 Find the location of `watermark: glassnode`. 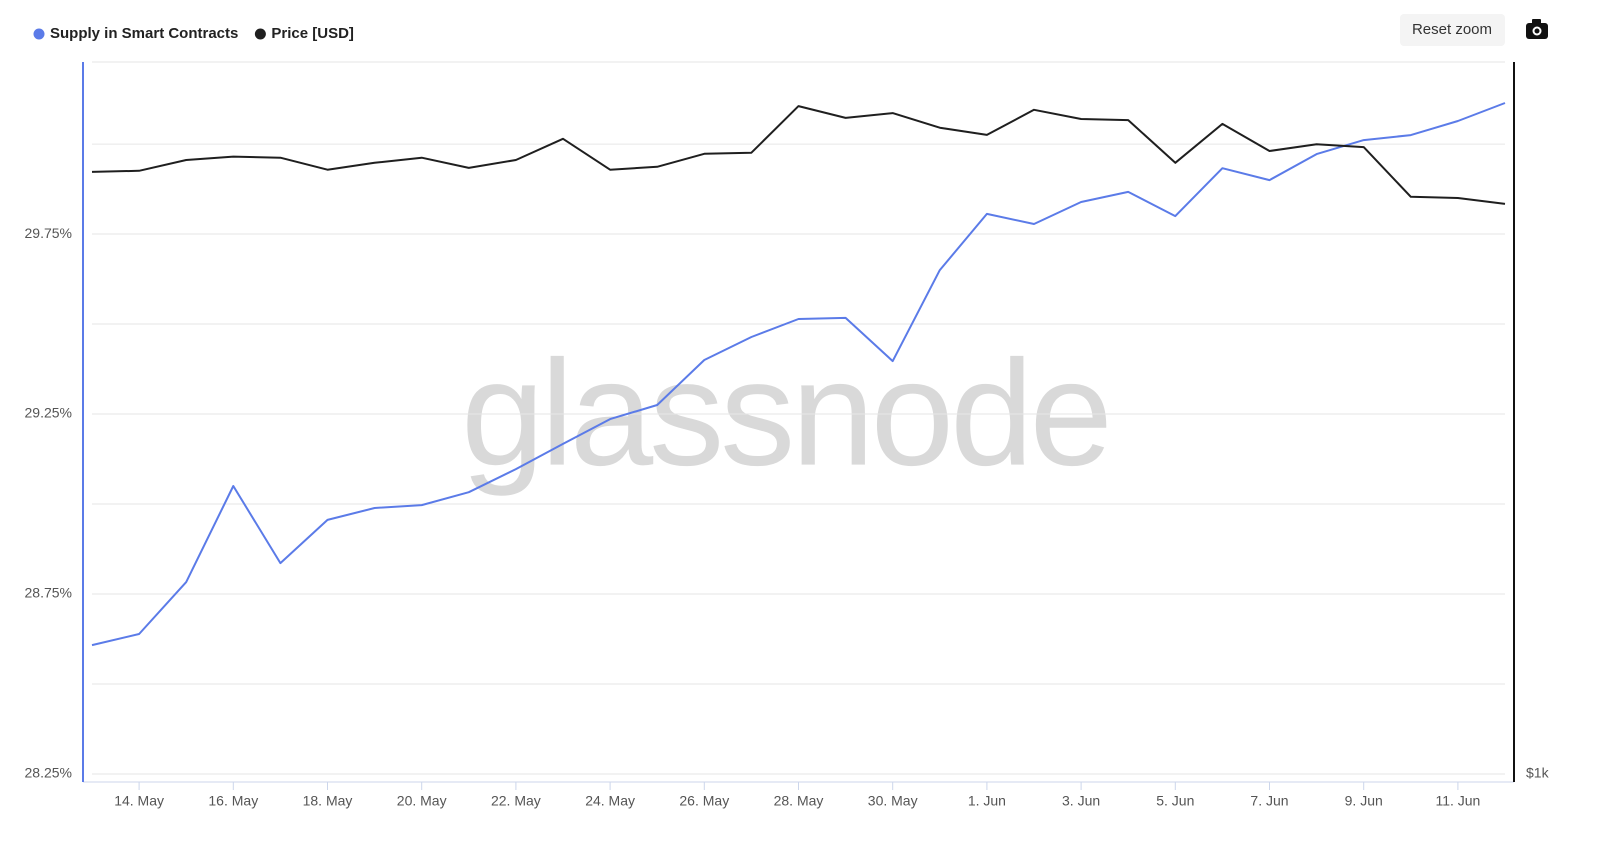

watermark: glassnode is located at coordinates (785, 413).